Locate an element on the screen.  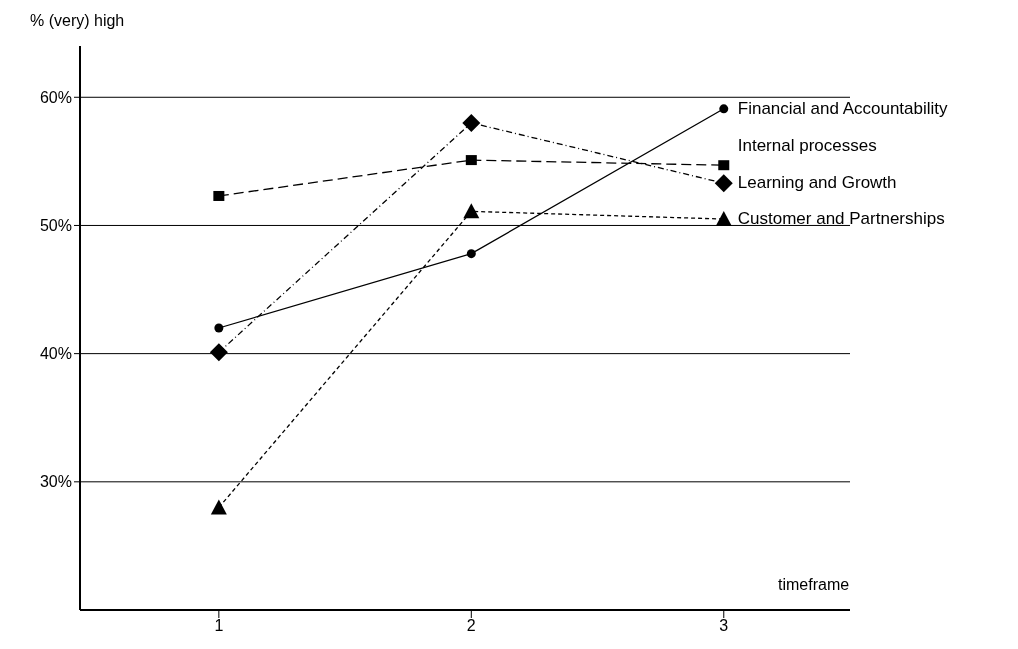
series-label: Learning and Growth is located at coordinates (817, 183).